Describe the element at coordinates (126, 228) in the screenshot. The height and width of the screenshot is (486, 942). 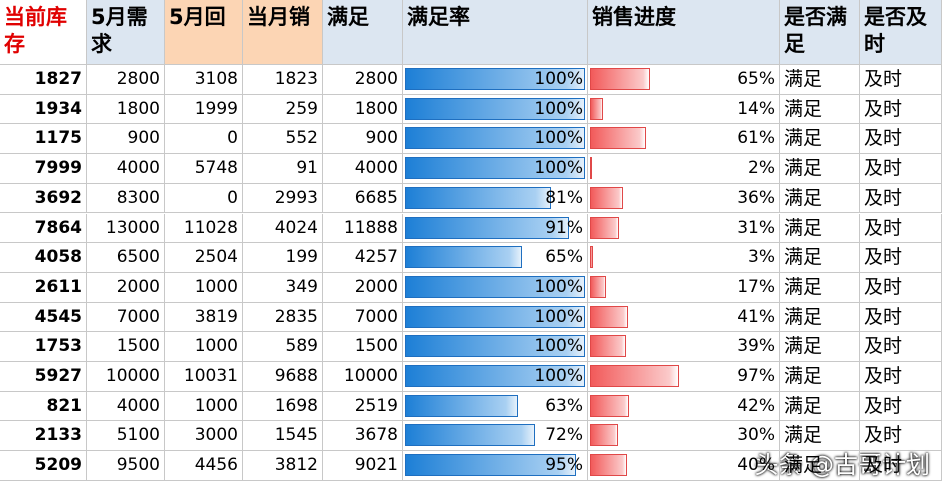
I see `table-cell: 13000` at that location.